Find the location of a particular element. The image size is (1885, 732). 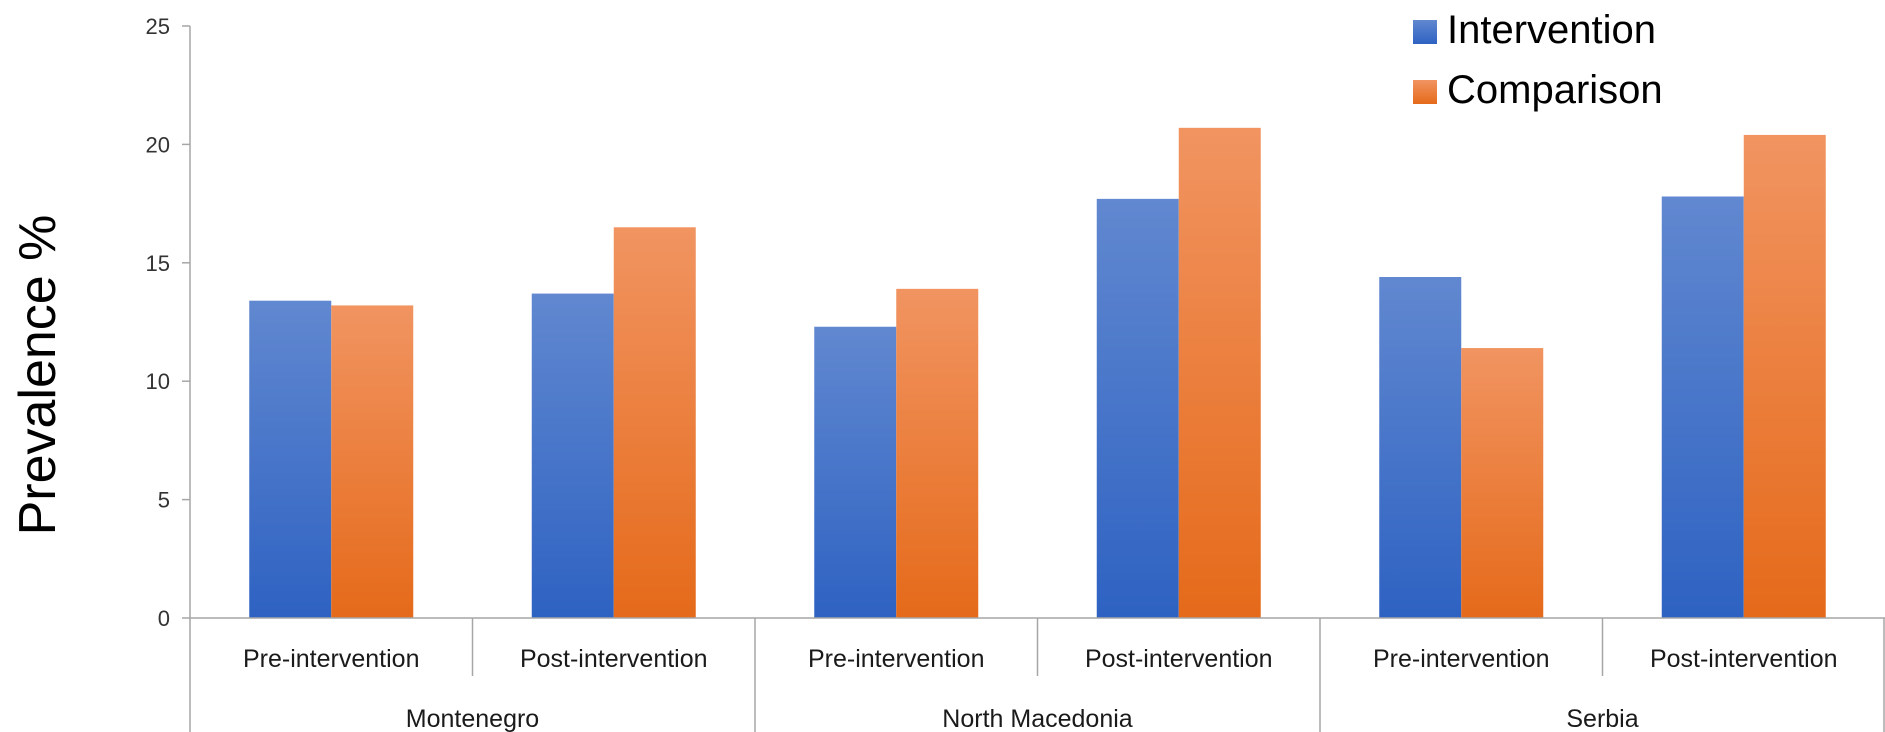

y-tick-label: 20 is located at coordinates (158, 144).